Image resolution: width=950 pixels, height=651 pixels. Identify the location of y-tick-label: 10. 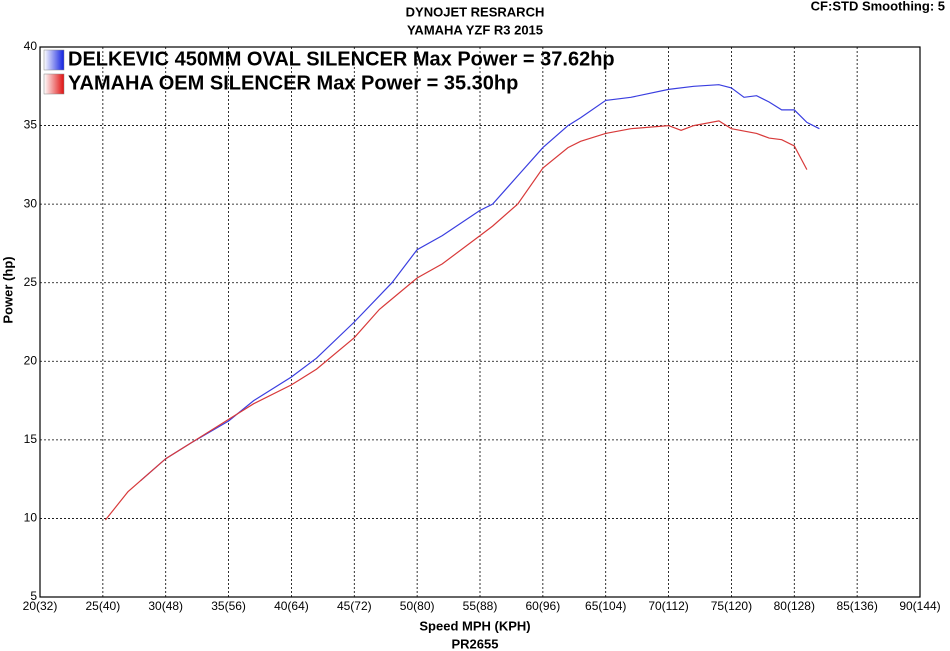
(31, 518).